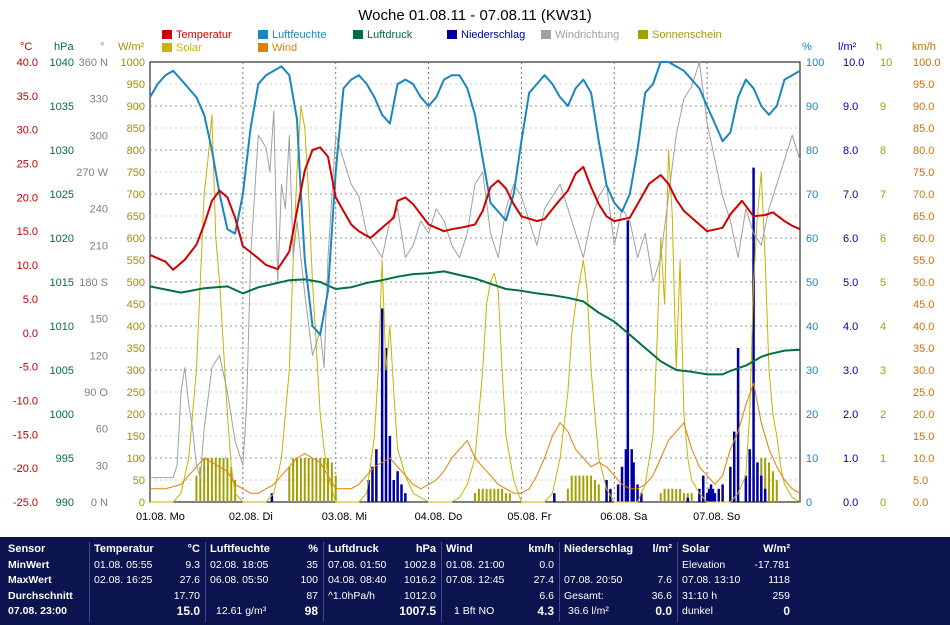 The width and height of the screenshot is (950, 625). I want to click on wind-tick-label: 35.0, so click(923, 349).